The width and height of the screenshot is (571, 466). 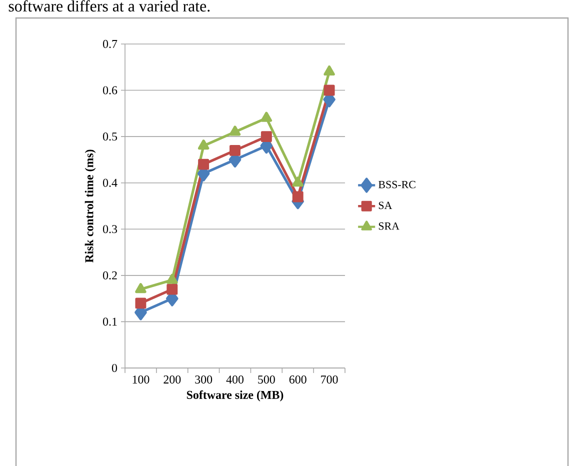 I want to click on y-tick-label: 0.6, so click(x=110, y=90).